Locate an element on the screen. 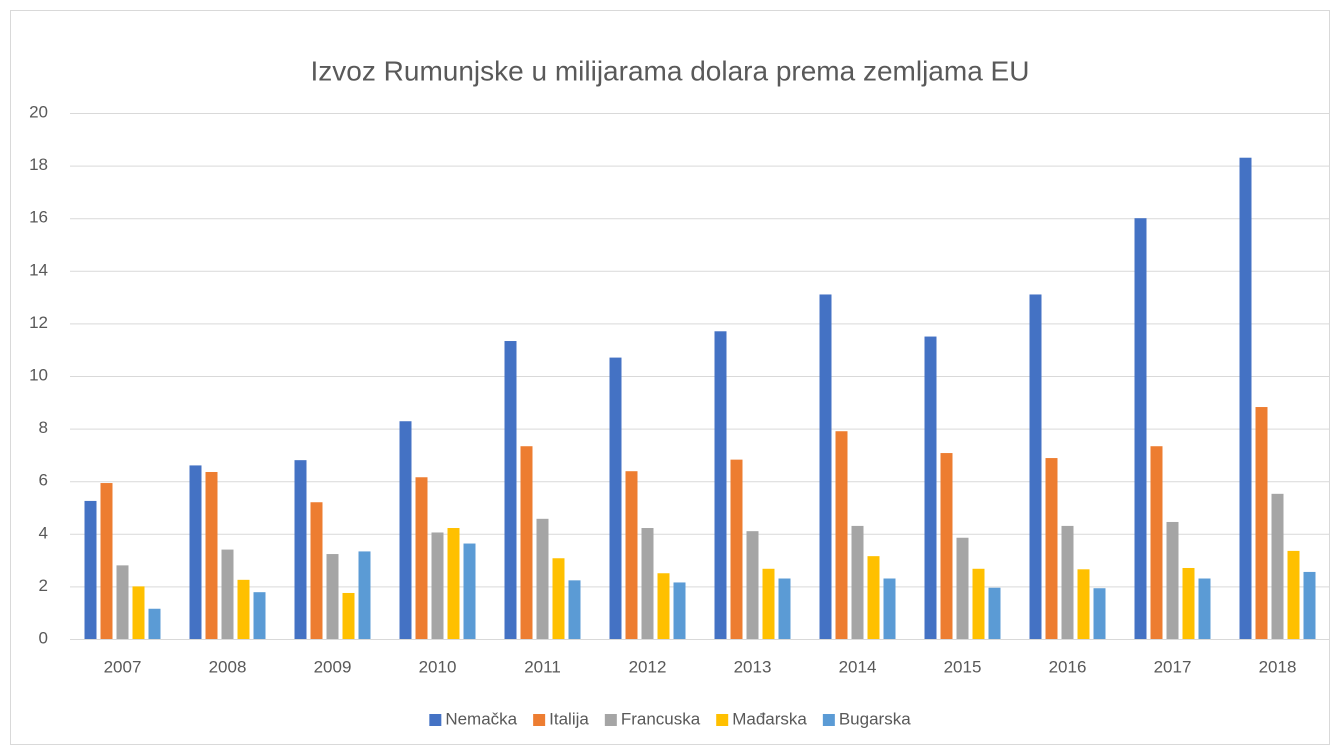 The height and width of the screenshot is (754, 1341). x-tick-label: 2009 is located at coordinates (333, 666).